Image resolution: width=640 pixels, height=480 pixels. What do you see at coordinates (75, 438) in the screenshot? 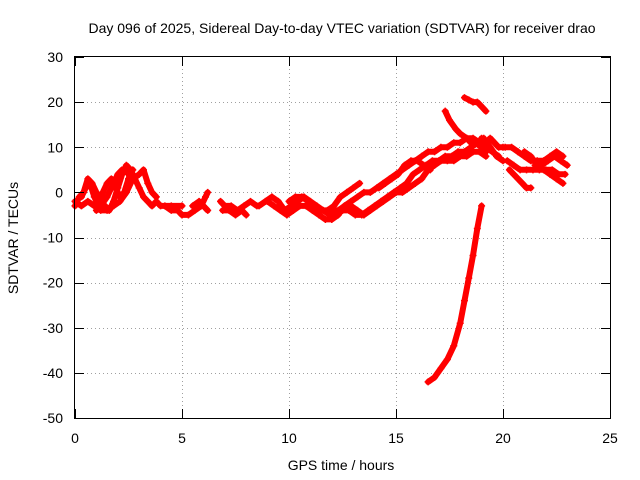
I see `x-tick-label: 0` at bounding box center [75, 438].